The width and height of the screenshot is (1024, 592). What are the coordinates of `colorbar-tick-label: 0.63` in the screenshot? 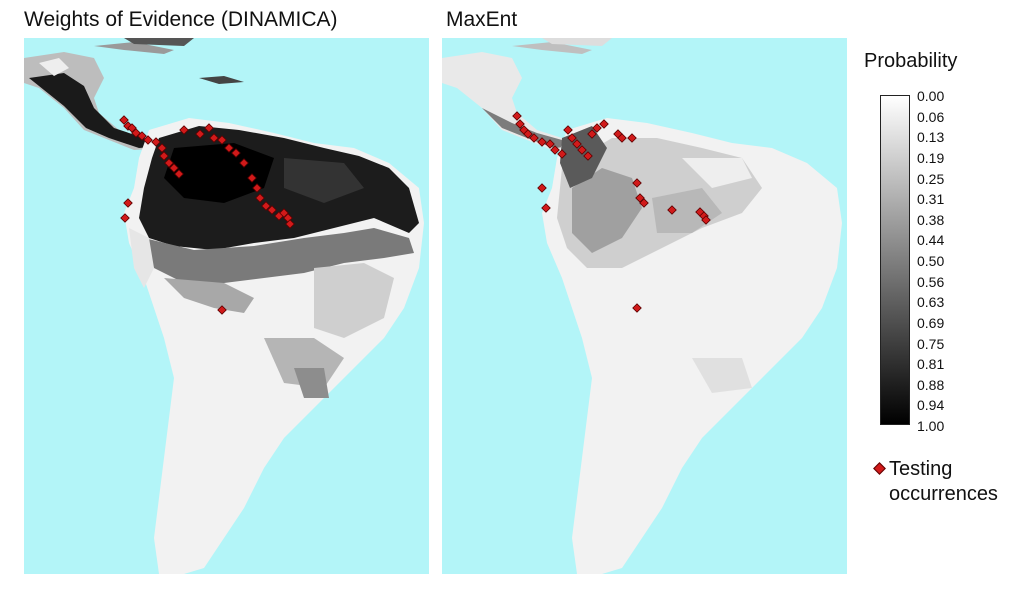 It's located at (931, 302).